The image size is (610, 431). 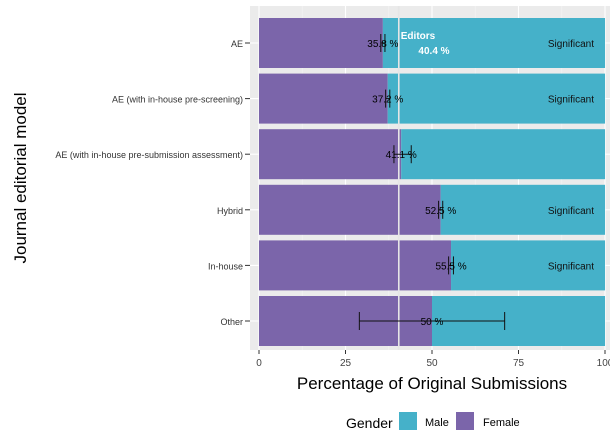 I want to click on value-label-3: 52.5 %, so click(x=440, y=211).